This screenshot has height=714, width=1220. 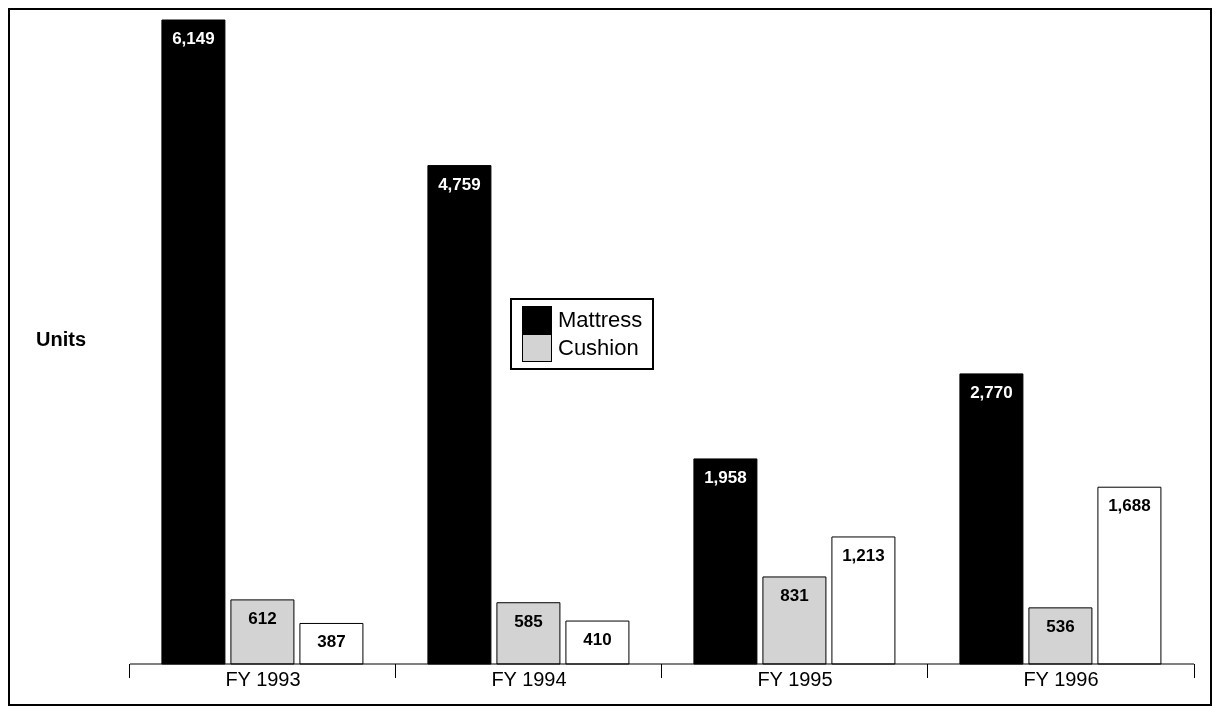 What do you see at coordinates (528, 621) in the screenshot?
I see `data-label: 585` at bounding box center [528, 621].